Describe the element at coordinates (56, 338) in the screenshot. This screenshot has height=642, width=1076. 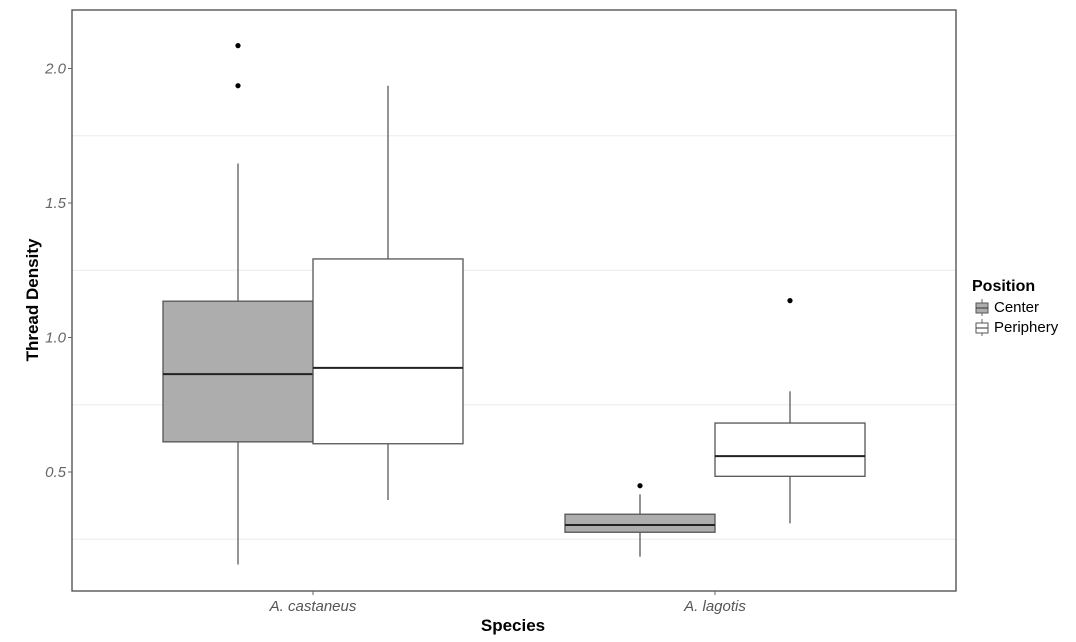
I see `y-tick-label: 1.0` at that location.